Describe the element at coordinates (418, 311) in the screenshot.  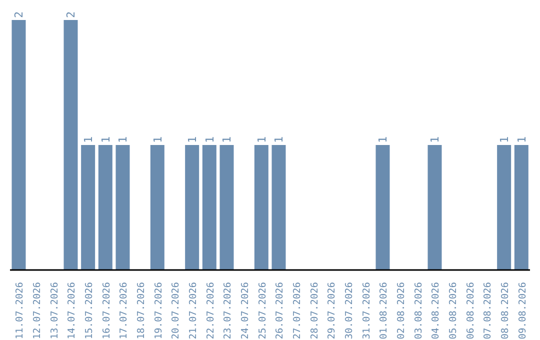
I see `x-tick-label: 03.08.2026` at that location.